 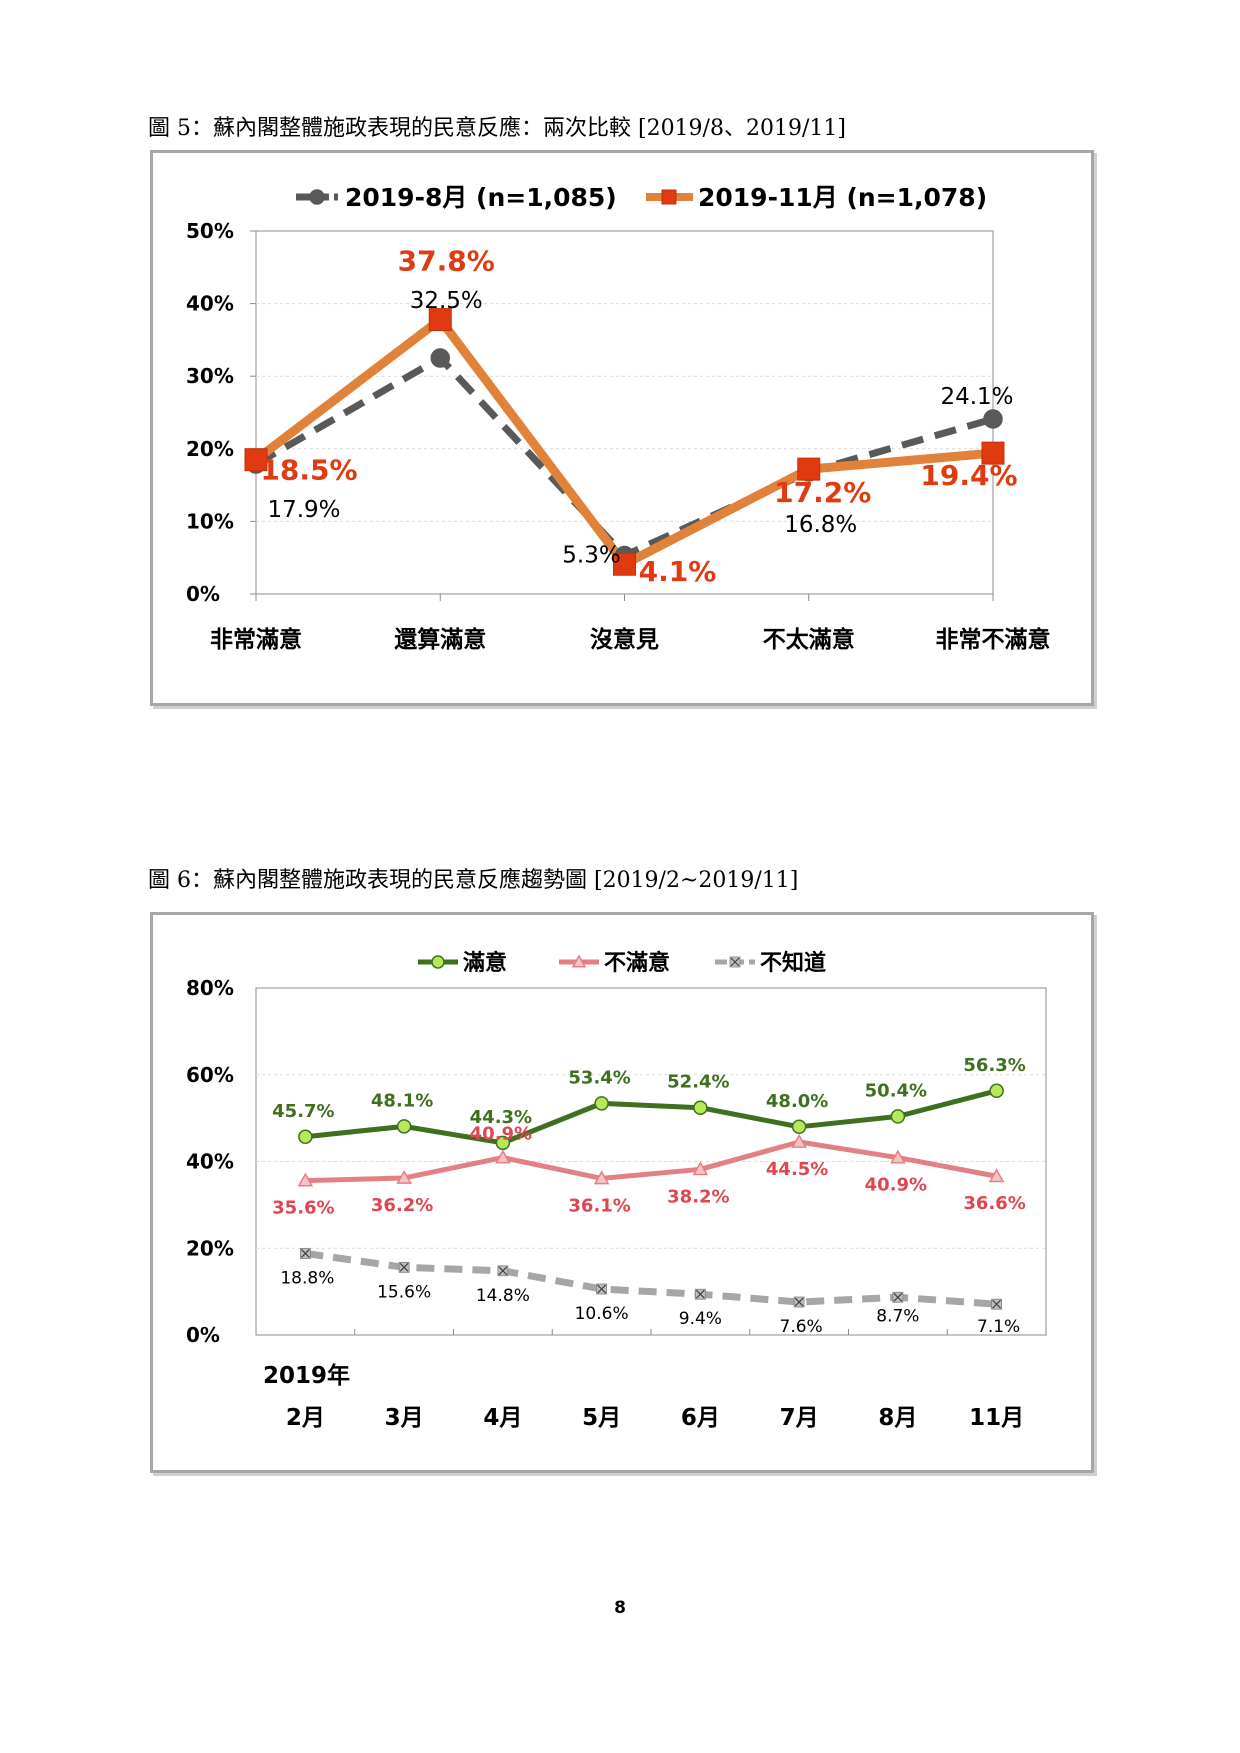 What do you see at coordinates (446, 261) in the screenshot?
I see `series-2019-11-data-label: 37.8%` at bounding box center [446, 261].